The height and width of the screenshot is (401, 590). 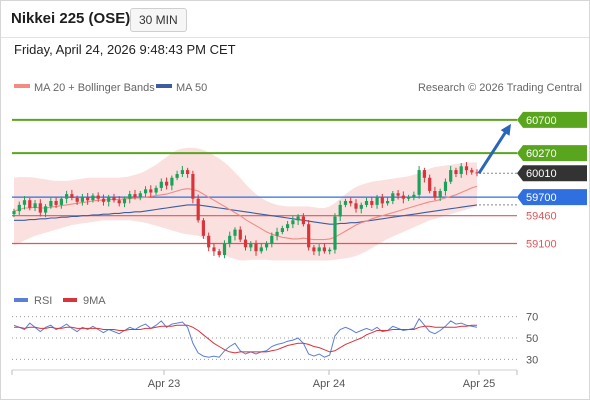 What do you see at coordinates (245, 339) in the screenshot?
I see `rsi-ma9-line` at bounding box center [245, 339].